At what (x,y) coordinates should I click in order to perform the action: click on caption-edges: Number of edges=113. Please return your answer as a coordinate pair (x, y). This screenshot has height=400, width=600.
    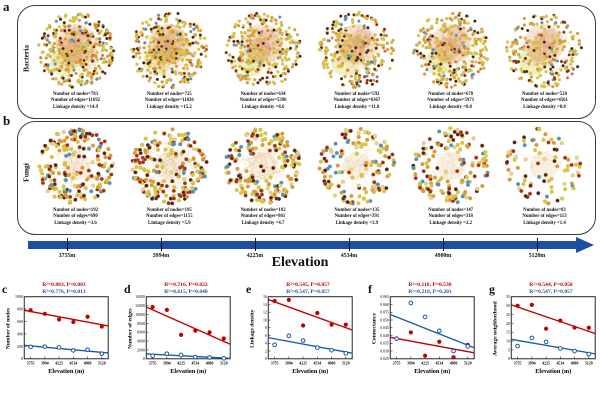
    Looking at the image, I should click on (544, 217).